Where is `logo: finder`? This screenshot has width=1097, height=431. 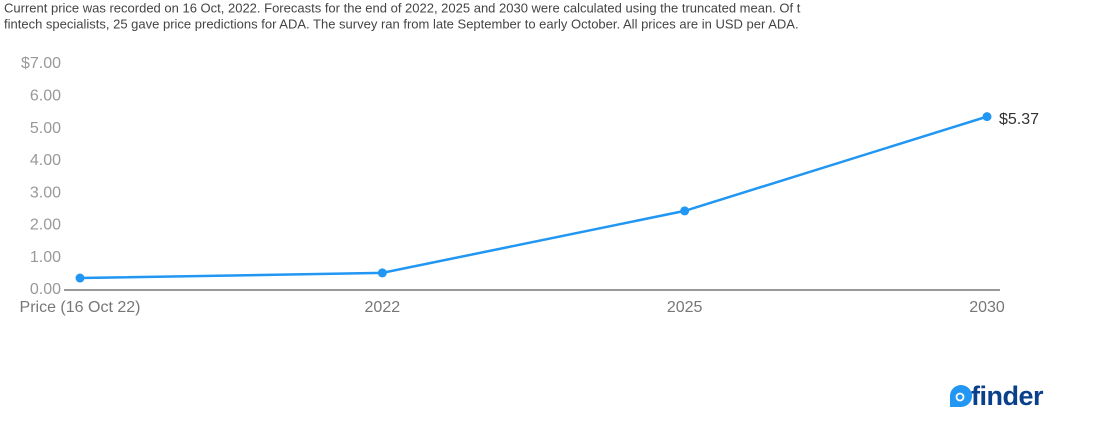 logo: finder is located at coordinates (997, 396).